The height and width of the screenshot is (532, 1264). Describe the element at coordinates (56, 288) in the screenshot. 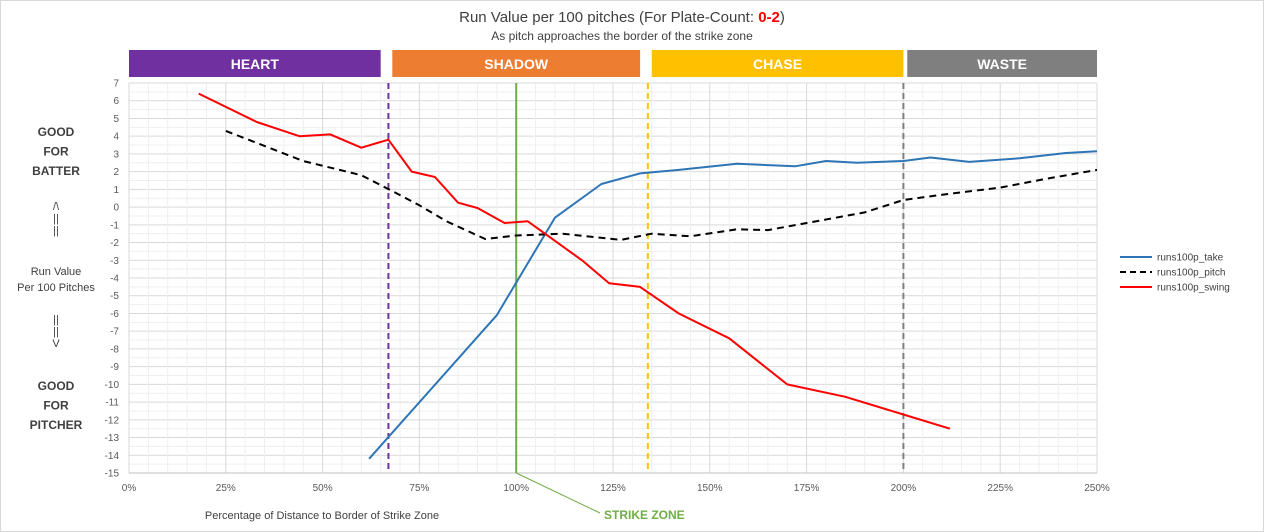

I see `run-value-side-label: Per 100 Pitches` at that location.